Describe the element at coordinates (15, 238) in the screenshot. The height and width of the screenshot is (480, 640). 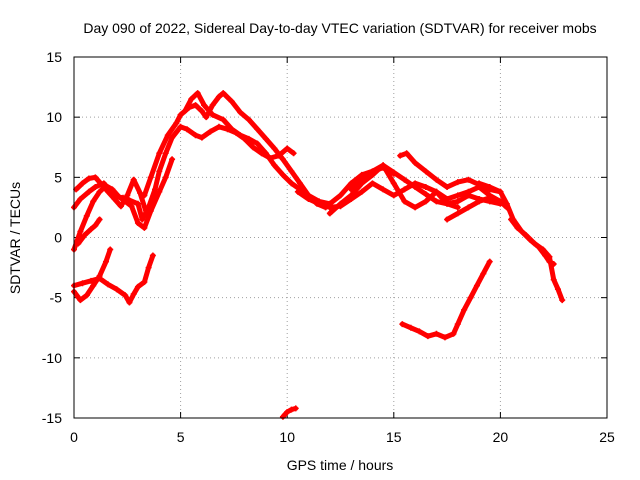
I see `y-axis-label: SDTVAR / TECUs` at that location.